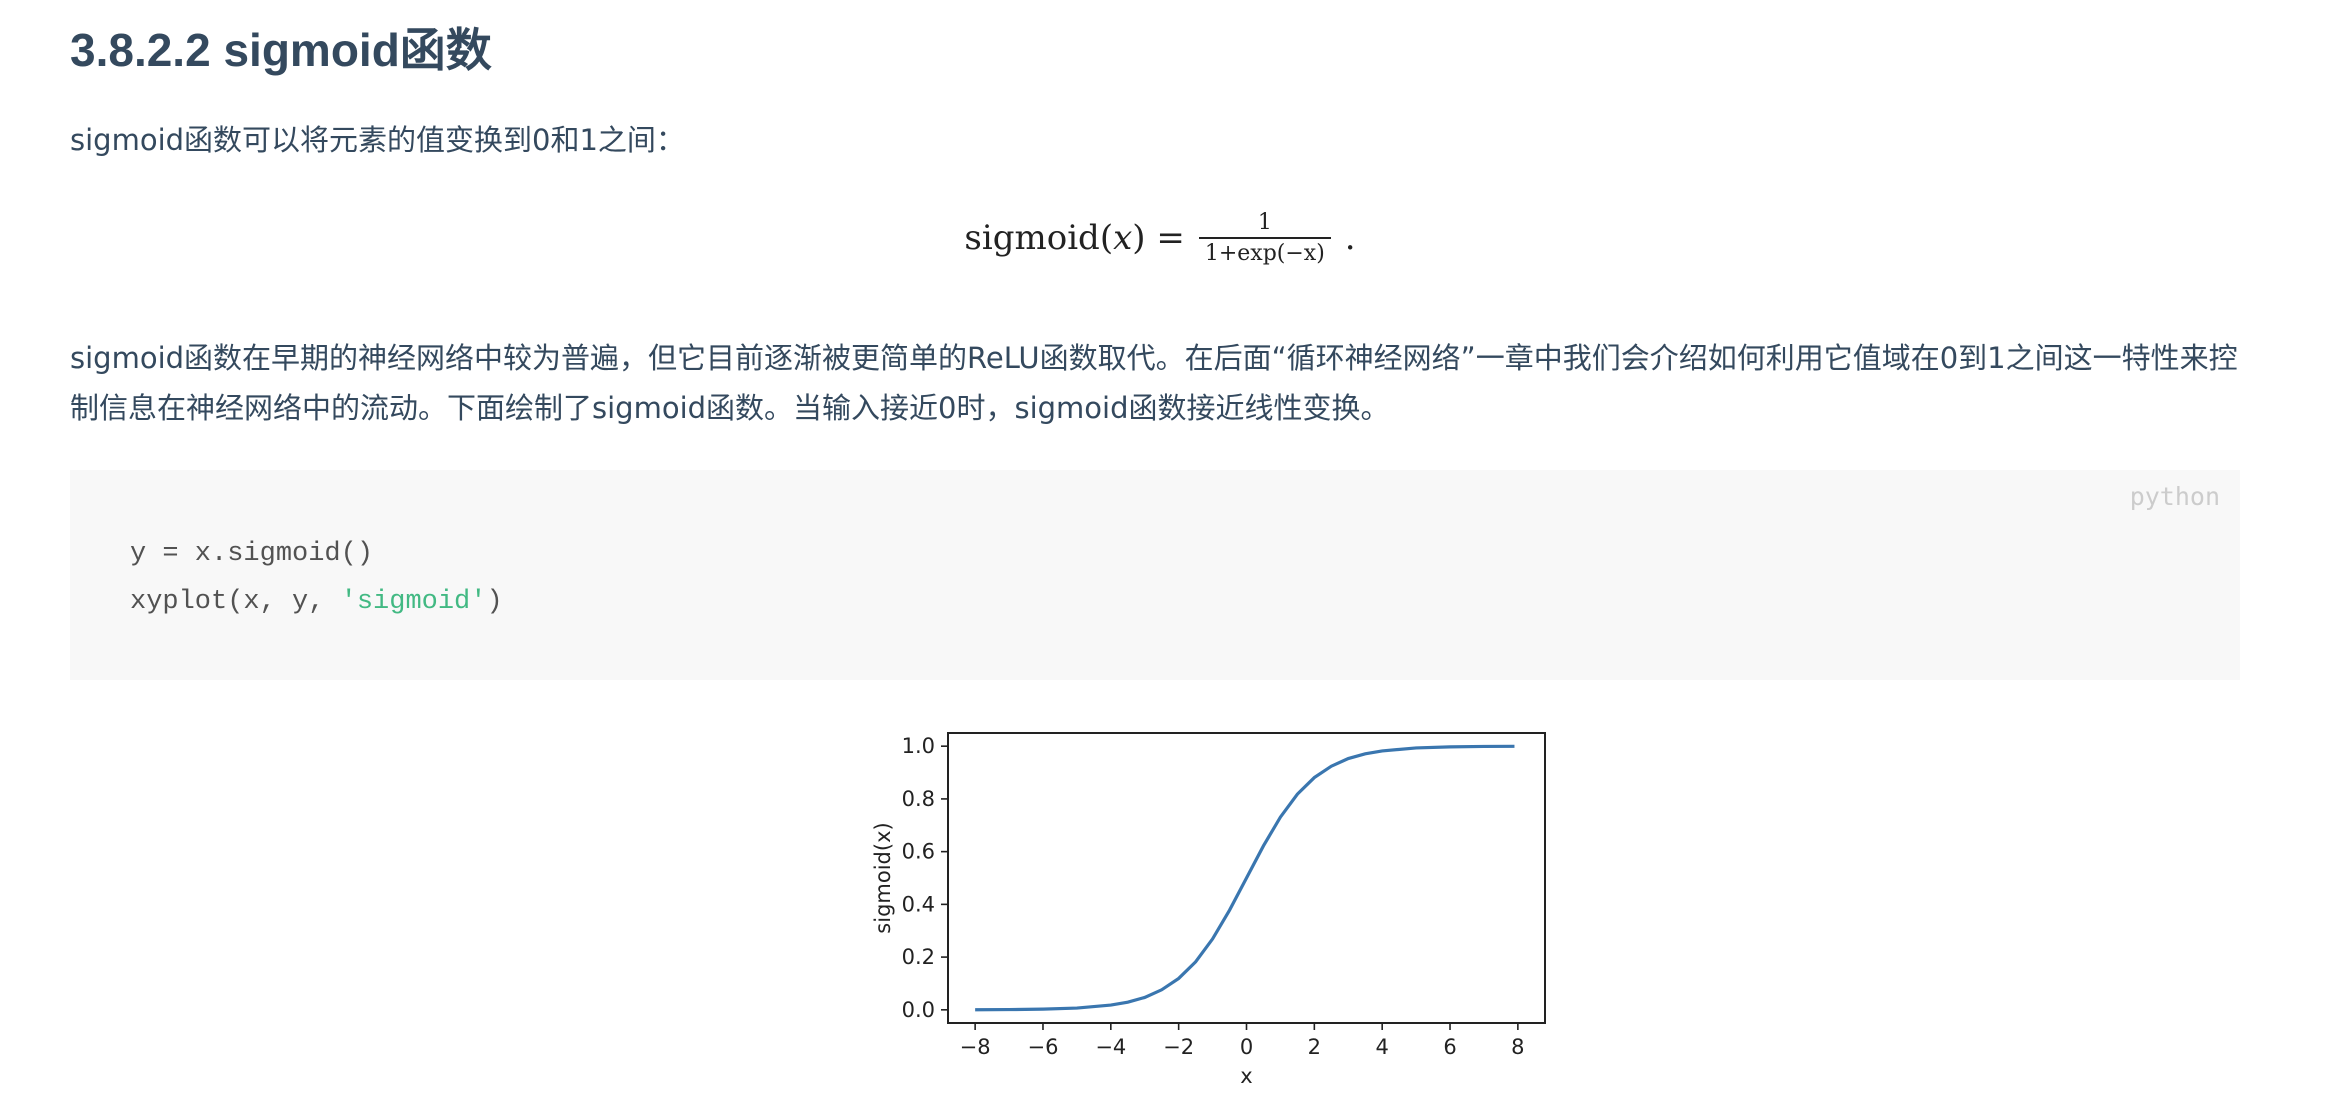 The image size is (2350, 1099). Describe the element at coordinates (316, 602) in the screenshot. I see `code-line-2: xyplot(x, y, 'sigmoid')` at that location.